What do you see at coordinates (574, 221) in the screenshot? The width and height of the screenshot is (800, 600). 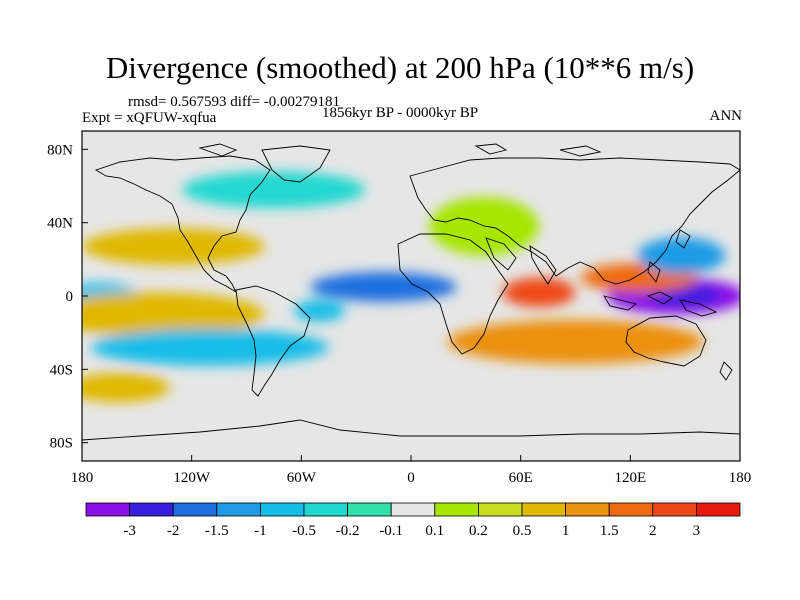 I see `coastline-eurasia` at bounding box center [574, 221].